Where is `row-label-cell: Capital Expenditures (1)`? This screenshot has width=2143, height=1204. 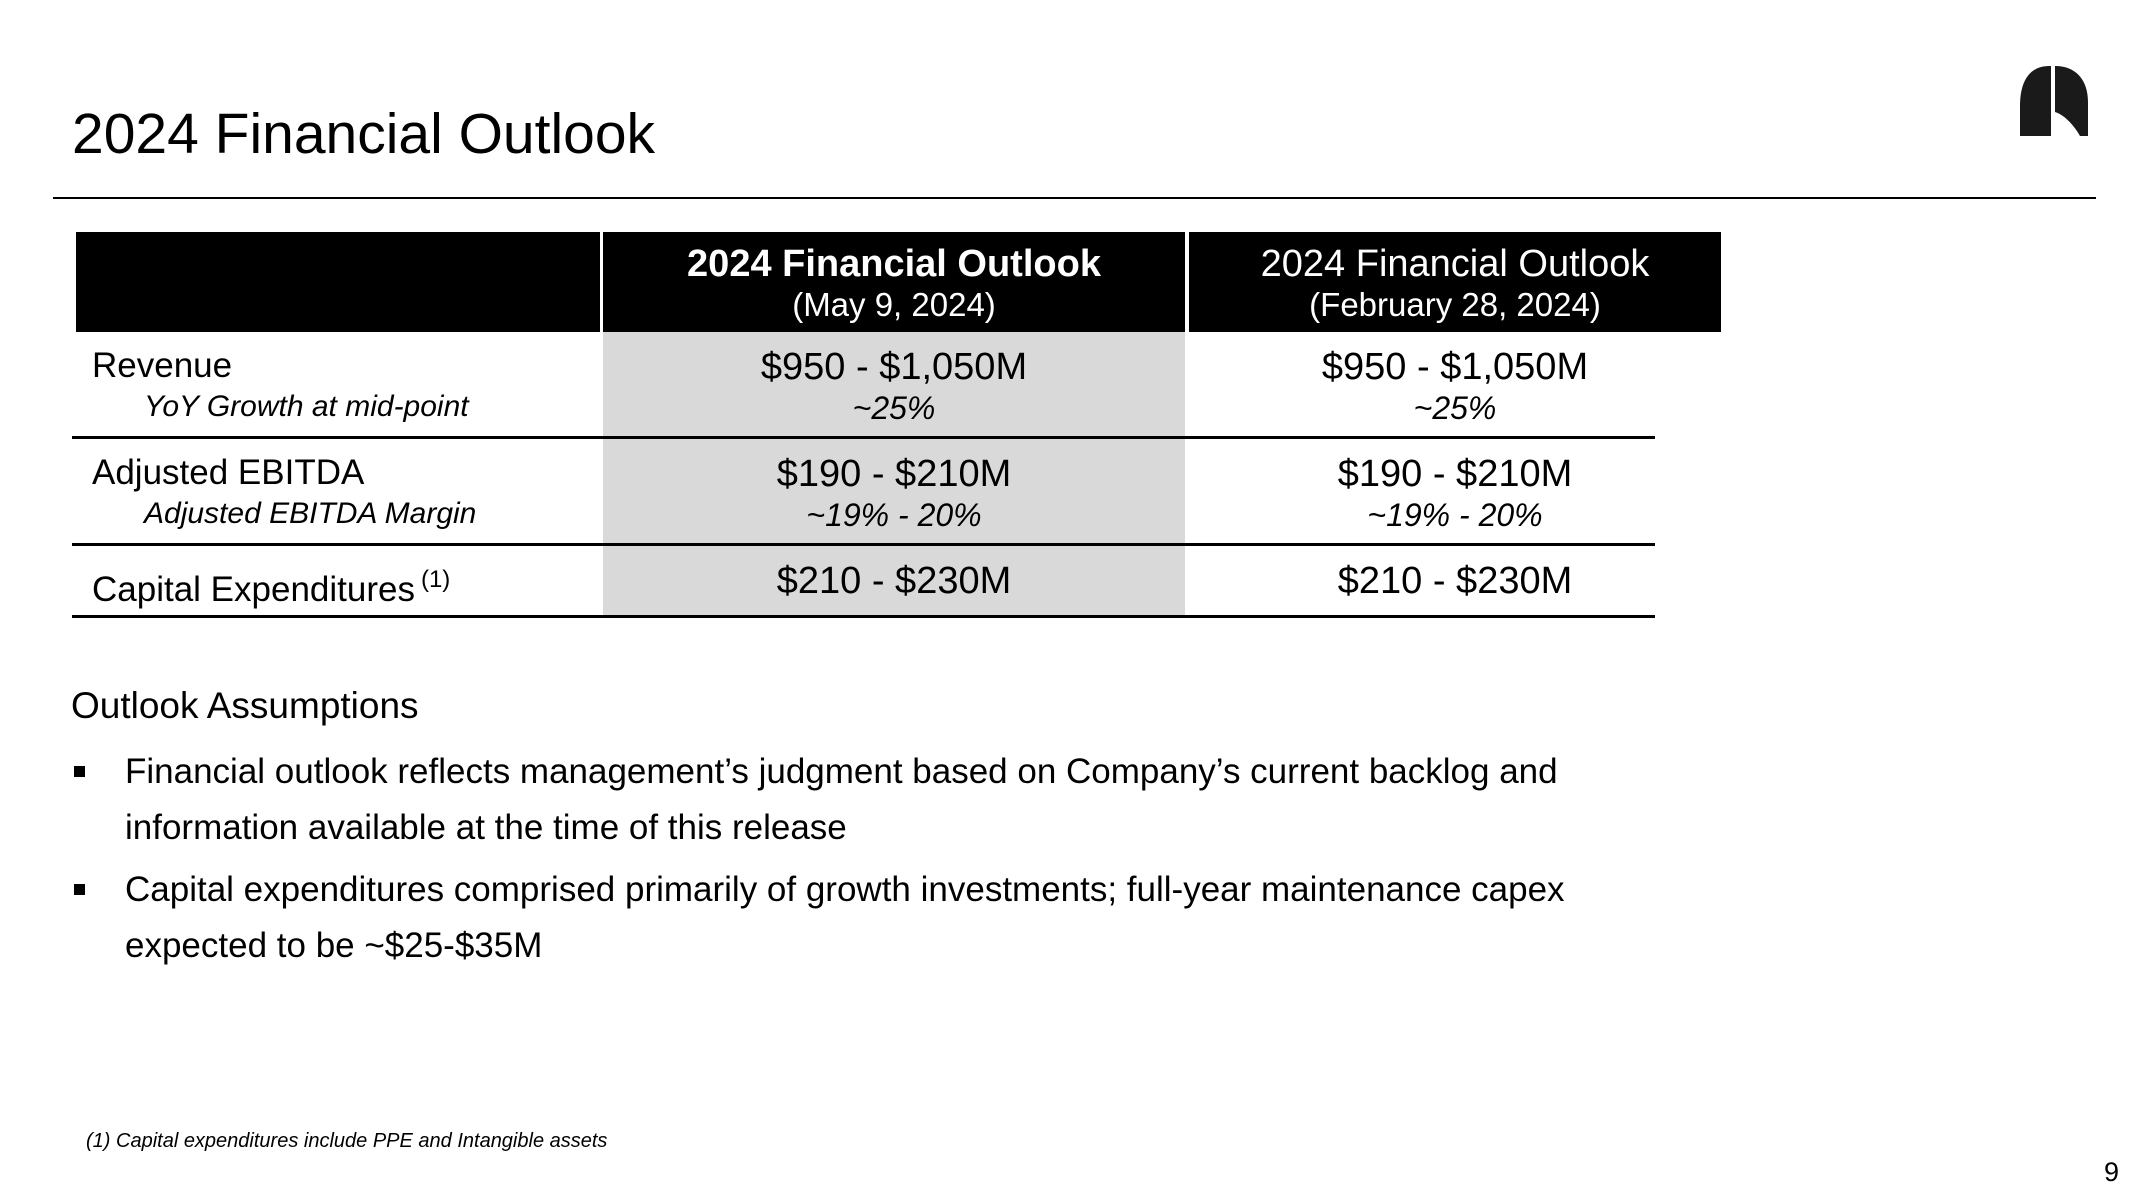 row-label-cell: Capital Expenditures (1) is located at coordinates (336, 580).